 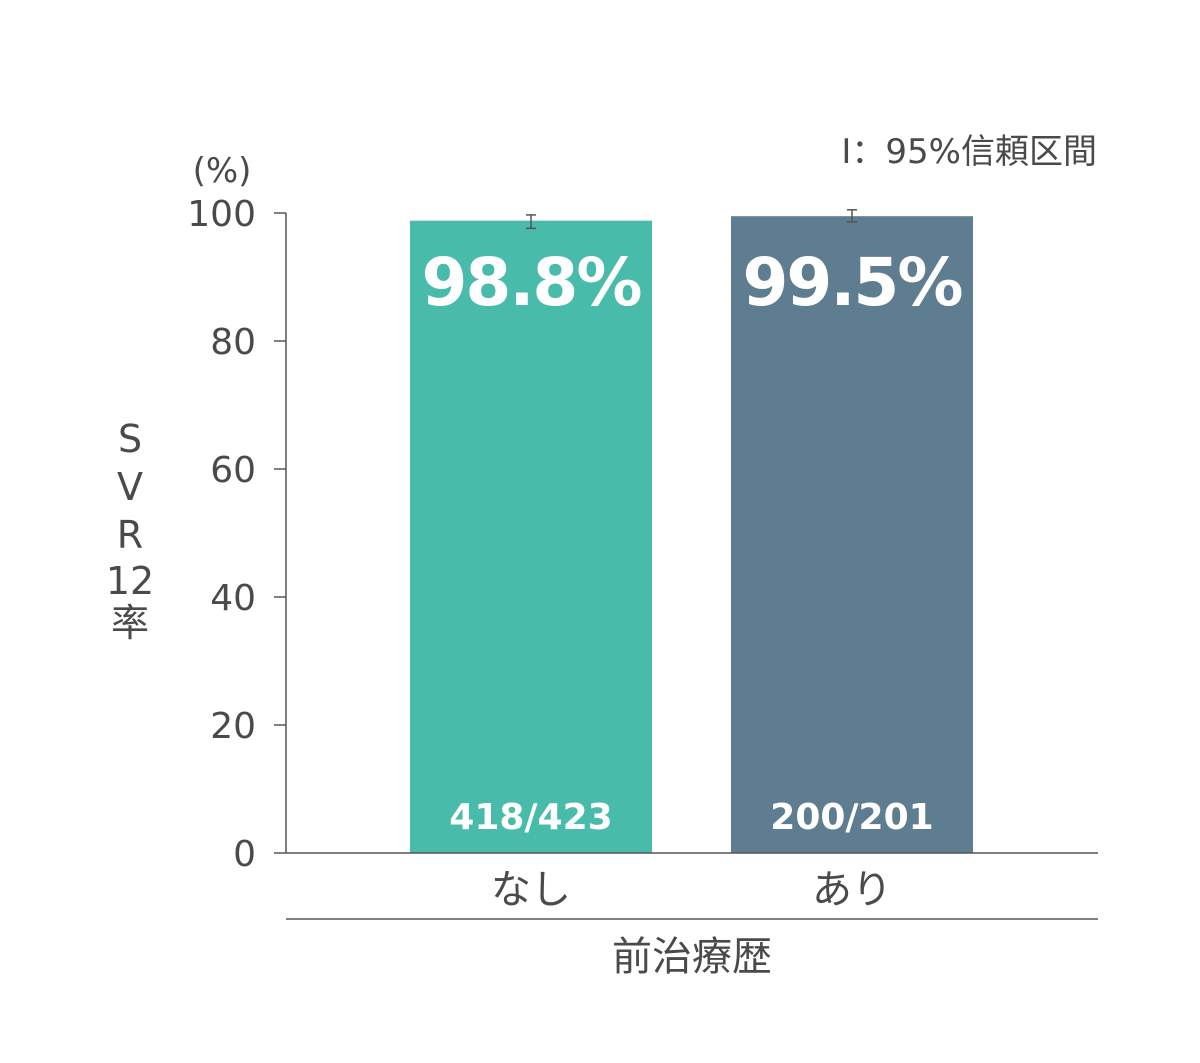 What do you see at coordinates (233, 598) in the screenshot?
I see `y-tick-label: 40` at bounding box center [233, 598].